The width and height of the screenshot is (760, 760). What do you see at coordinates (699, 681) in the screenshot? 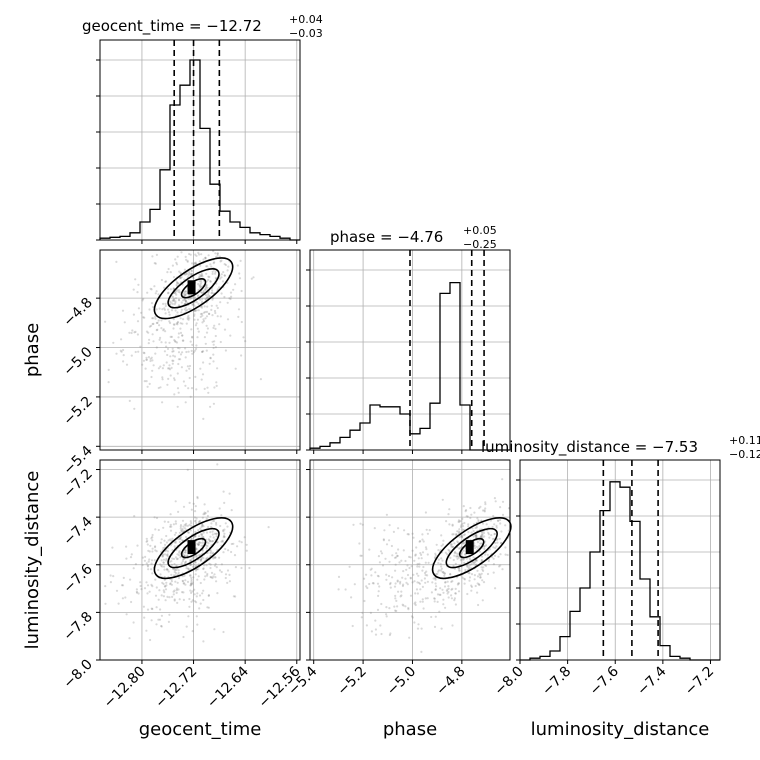
I see `xtick-label-luminosity_distance-4: −7.2` at bounding box center [699, 681].